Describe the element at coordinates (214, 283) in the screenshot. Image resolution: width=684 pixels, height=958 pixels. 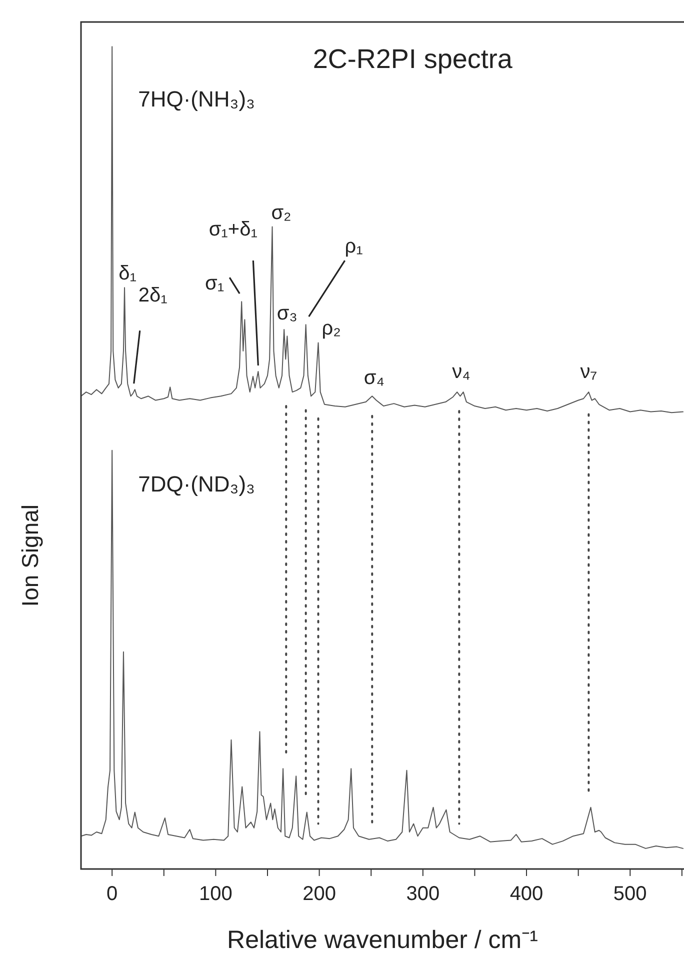
I see `annotation: σ₁` at that location.